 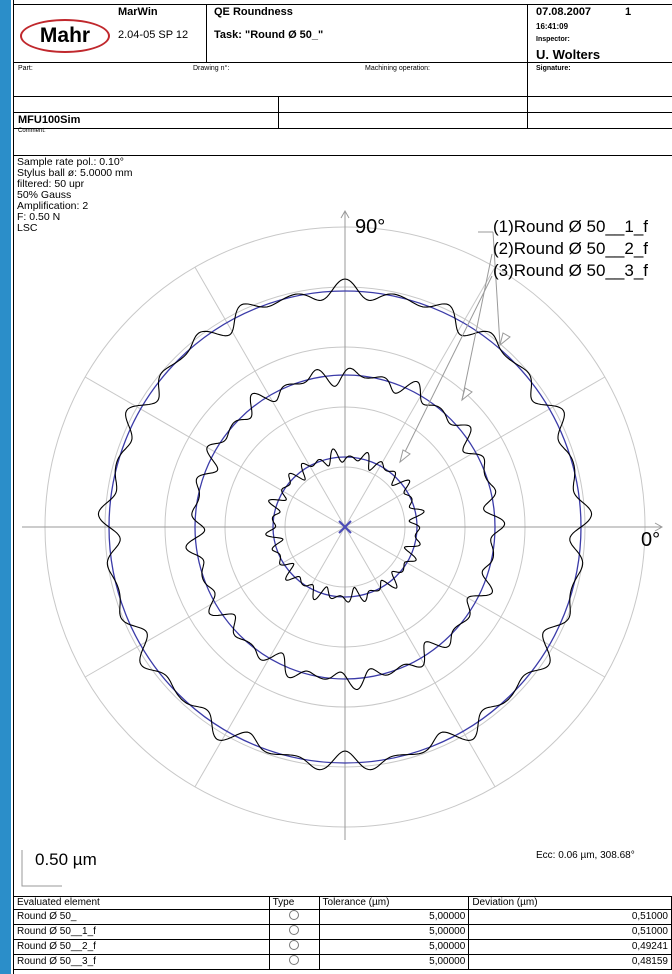 What do you see at coordinates (564, 12) in the screenshot?
I see `report-date: 07.08.2007` at bounding box center [564, 12].